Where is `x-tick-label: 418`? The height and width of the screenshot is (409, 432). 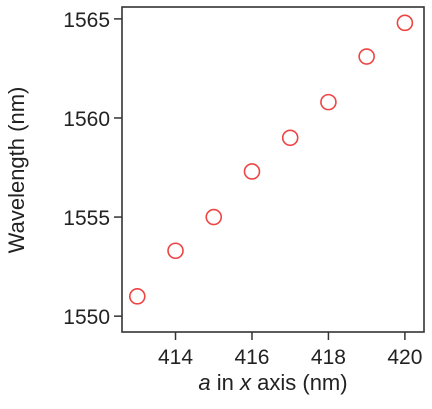 x-tick-label: 418 is located at coordinates (328, 357).